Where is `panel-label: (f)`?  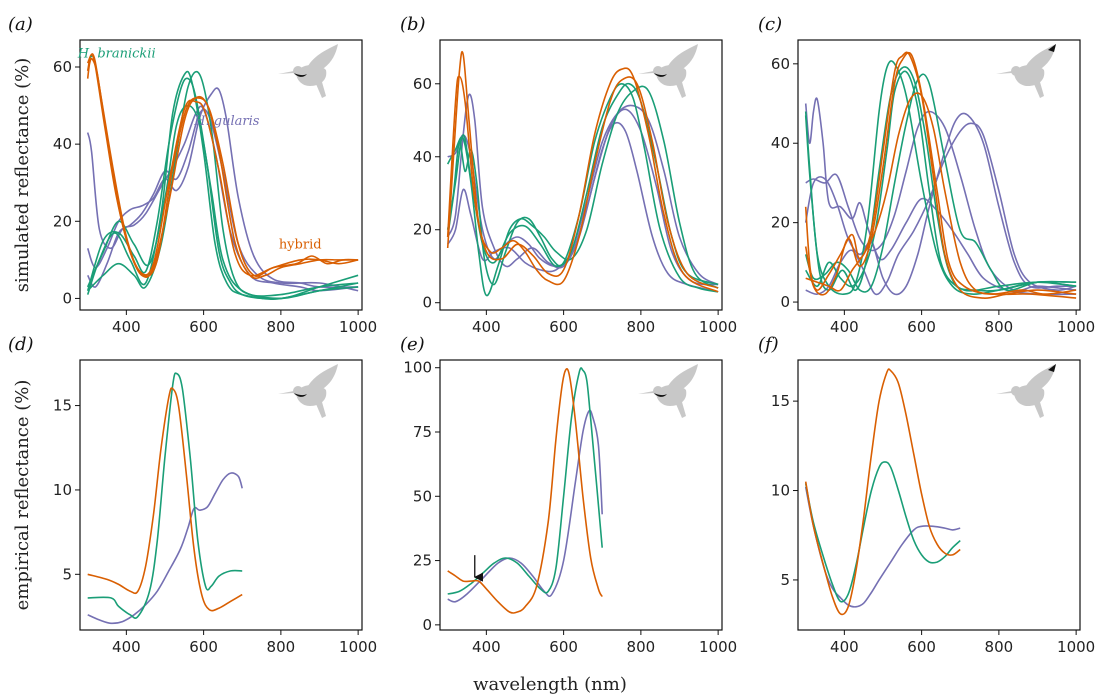 panel-label: (f) is located at coordinates (768, 344).